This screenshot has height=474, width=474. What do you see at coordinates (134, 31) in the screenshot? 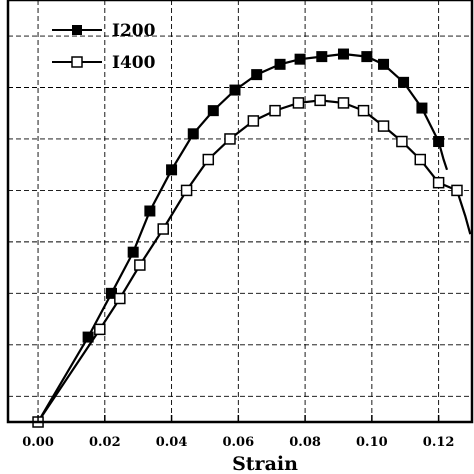
I see `legend-label-i200: I200` at bounding box center [134, 31].